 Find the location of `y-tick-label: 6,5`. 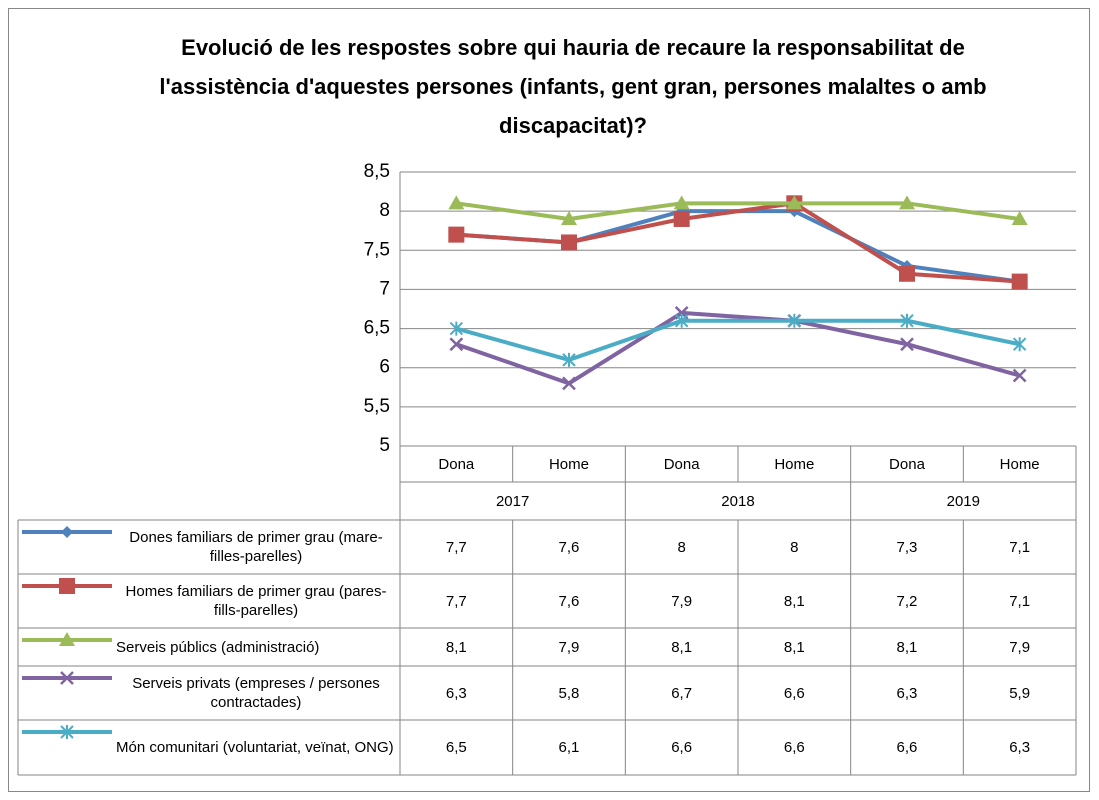

y-tick-label: 6,5 is located at coordinates (377, 328).